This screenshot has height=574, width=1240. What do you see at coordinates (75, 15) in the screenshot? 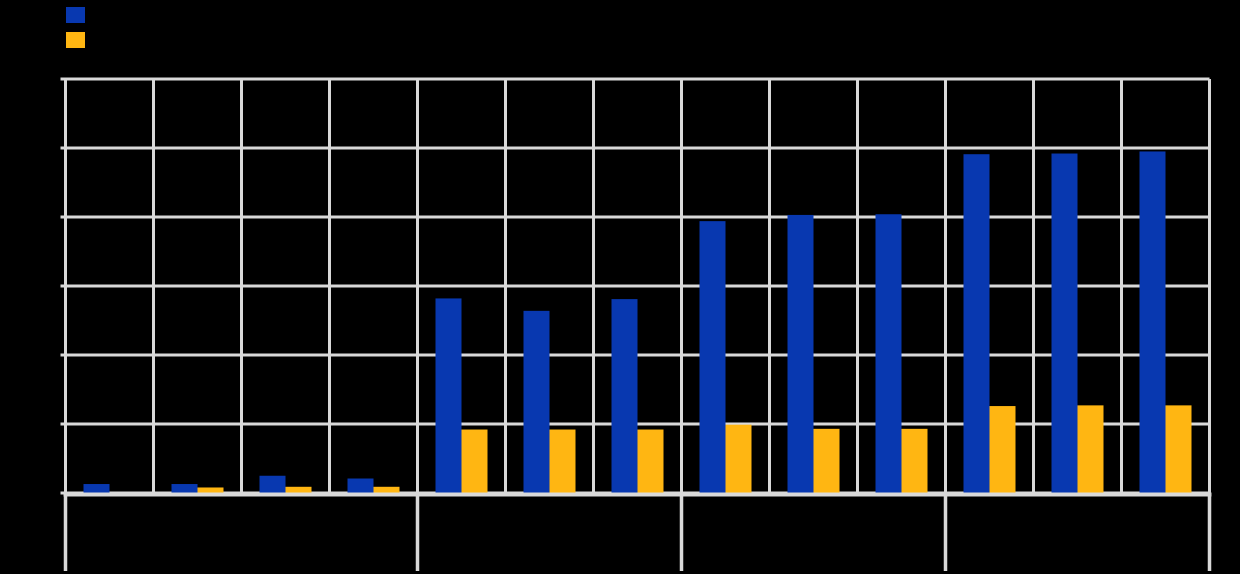
I see `legend-swatch-blue-icon` at bounding box center [75, 15].